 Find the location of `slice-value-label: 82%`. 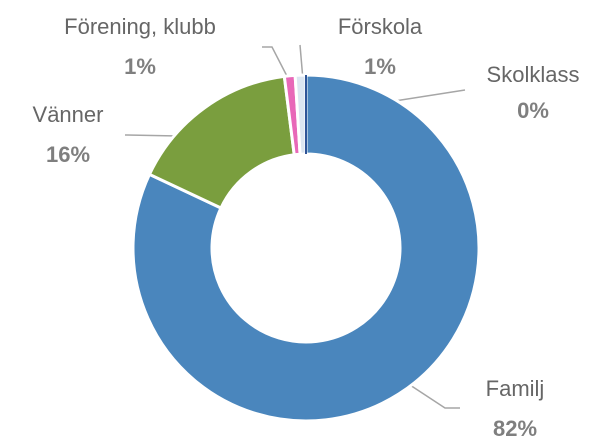

slice-value-label: 82% is located at coordinates (515, 428).